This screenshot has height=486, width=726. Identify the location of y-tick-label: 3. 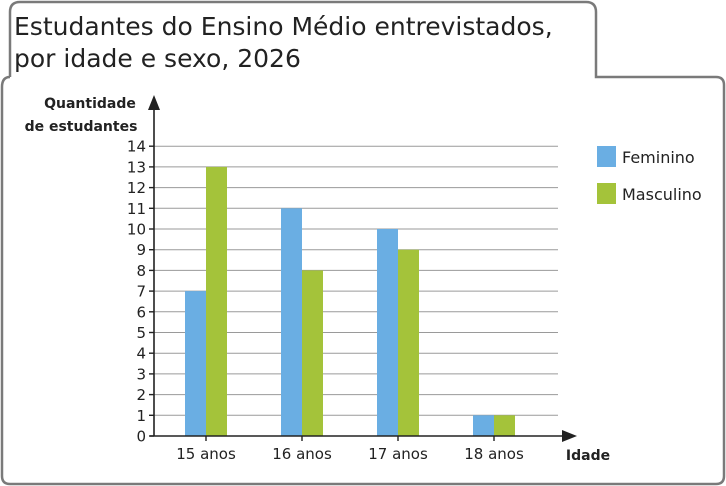
(141, 374).